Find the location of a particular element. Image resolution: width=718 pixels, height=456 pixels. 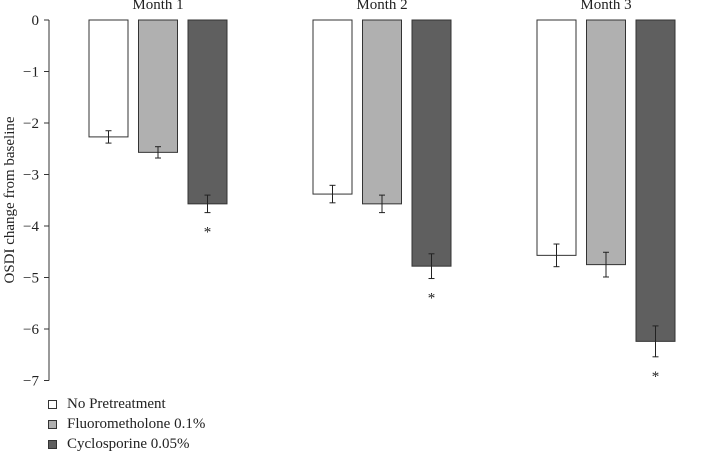

legend-item-fluorometholone: Fluorometholone 0.1% is located at coordinates (126, 424).